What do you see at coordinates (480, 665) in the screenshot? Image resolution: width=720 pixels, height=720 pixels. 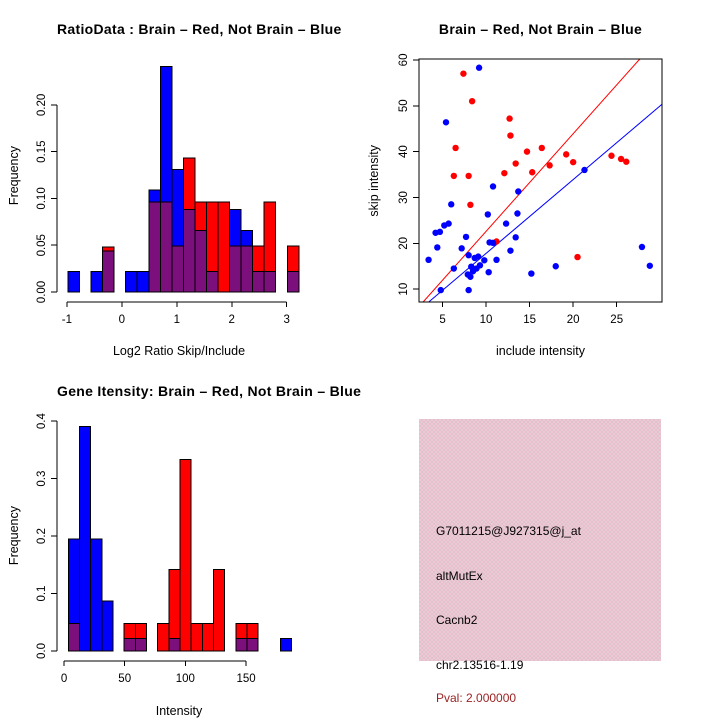 I see `info-line-location: chr2.13516-1.19` at bounding box center [480, 665].